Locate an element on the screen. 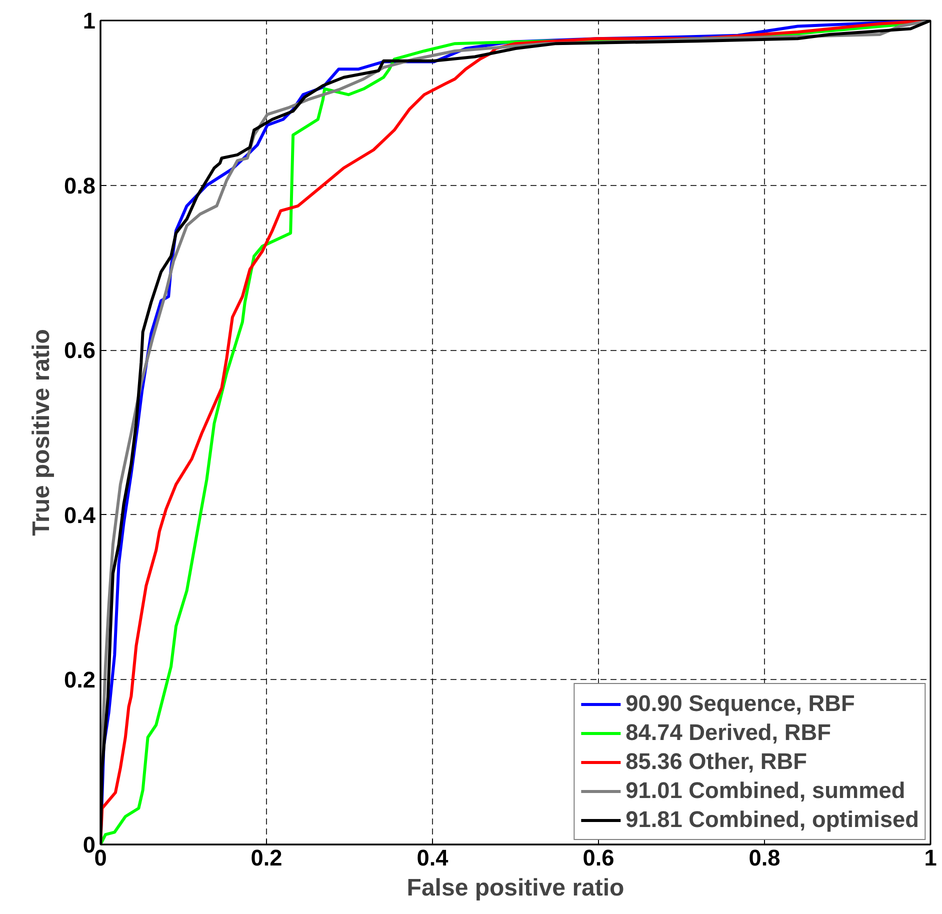  y-tick-label: 1 is located at coordinates (89, 21).